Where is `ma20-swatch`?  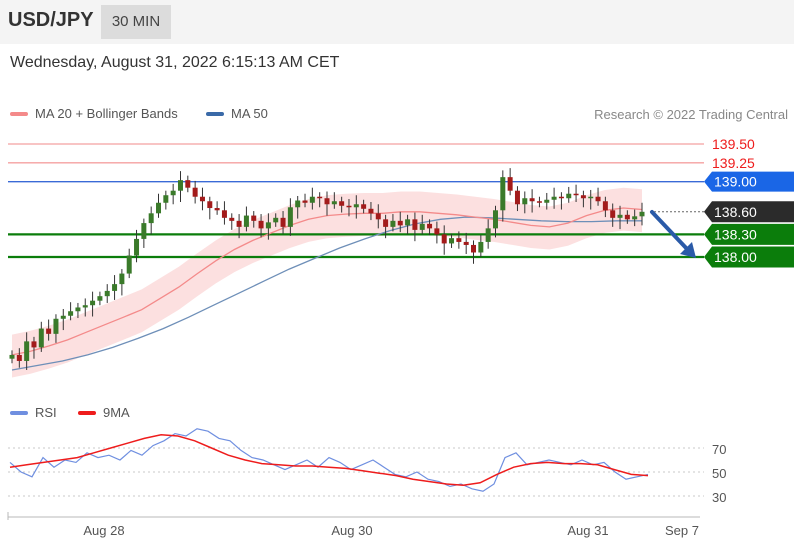 ma20-swatch is located at coordinates (19, 113).